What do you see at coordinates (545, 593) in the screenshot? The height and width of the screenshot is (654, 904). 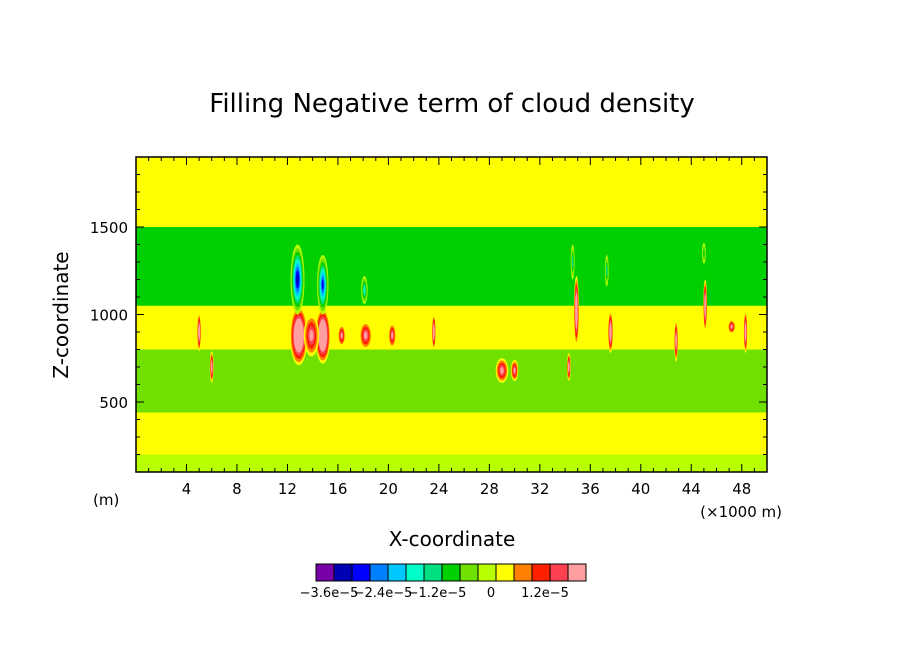 I see `colorbar-tick-label: 1.2e−5` at bounding box center [545, 593].